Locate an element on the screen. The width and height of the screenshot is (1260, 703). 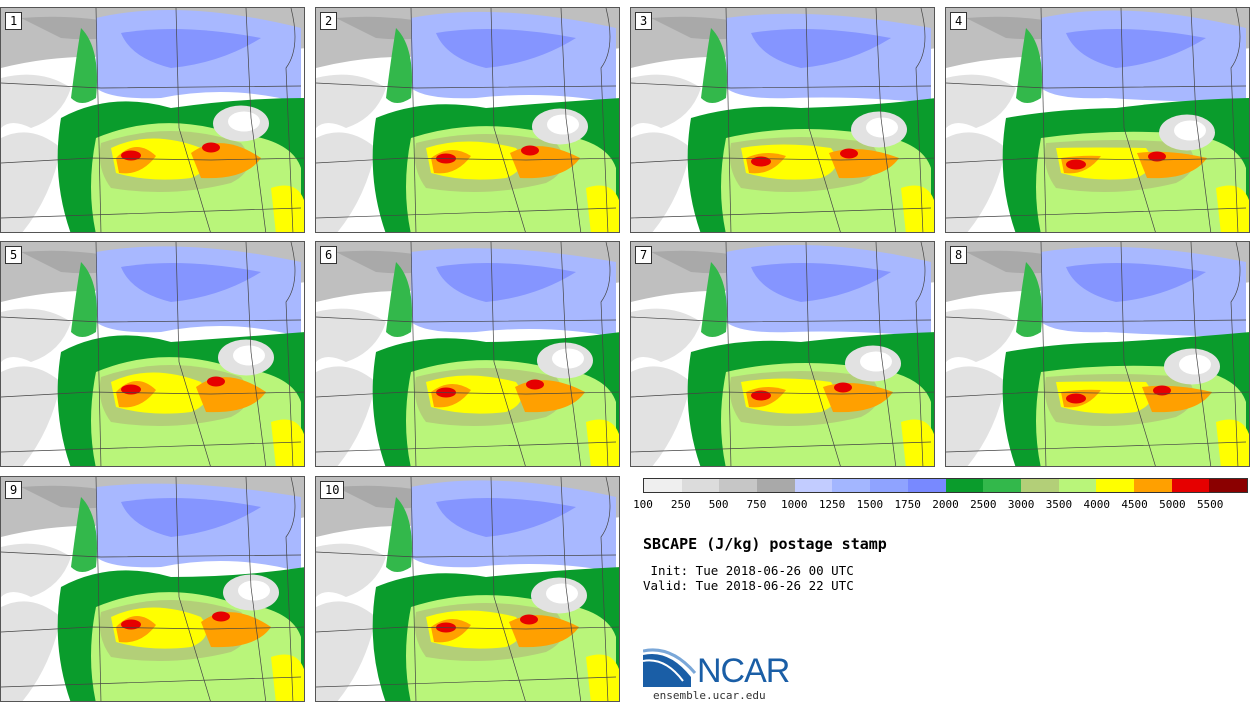
product-title: SBCAPE (J/kg) postage stamp is located at coordinates (765, 544).